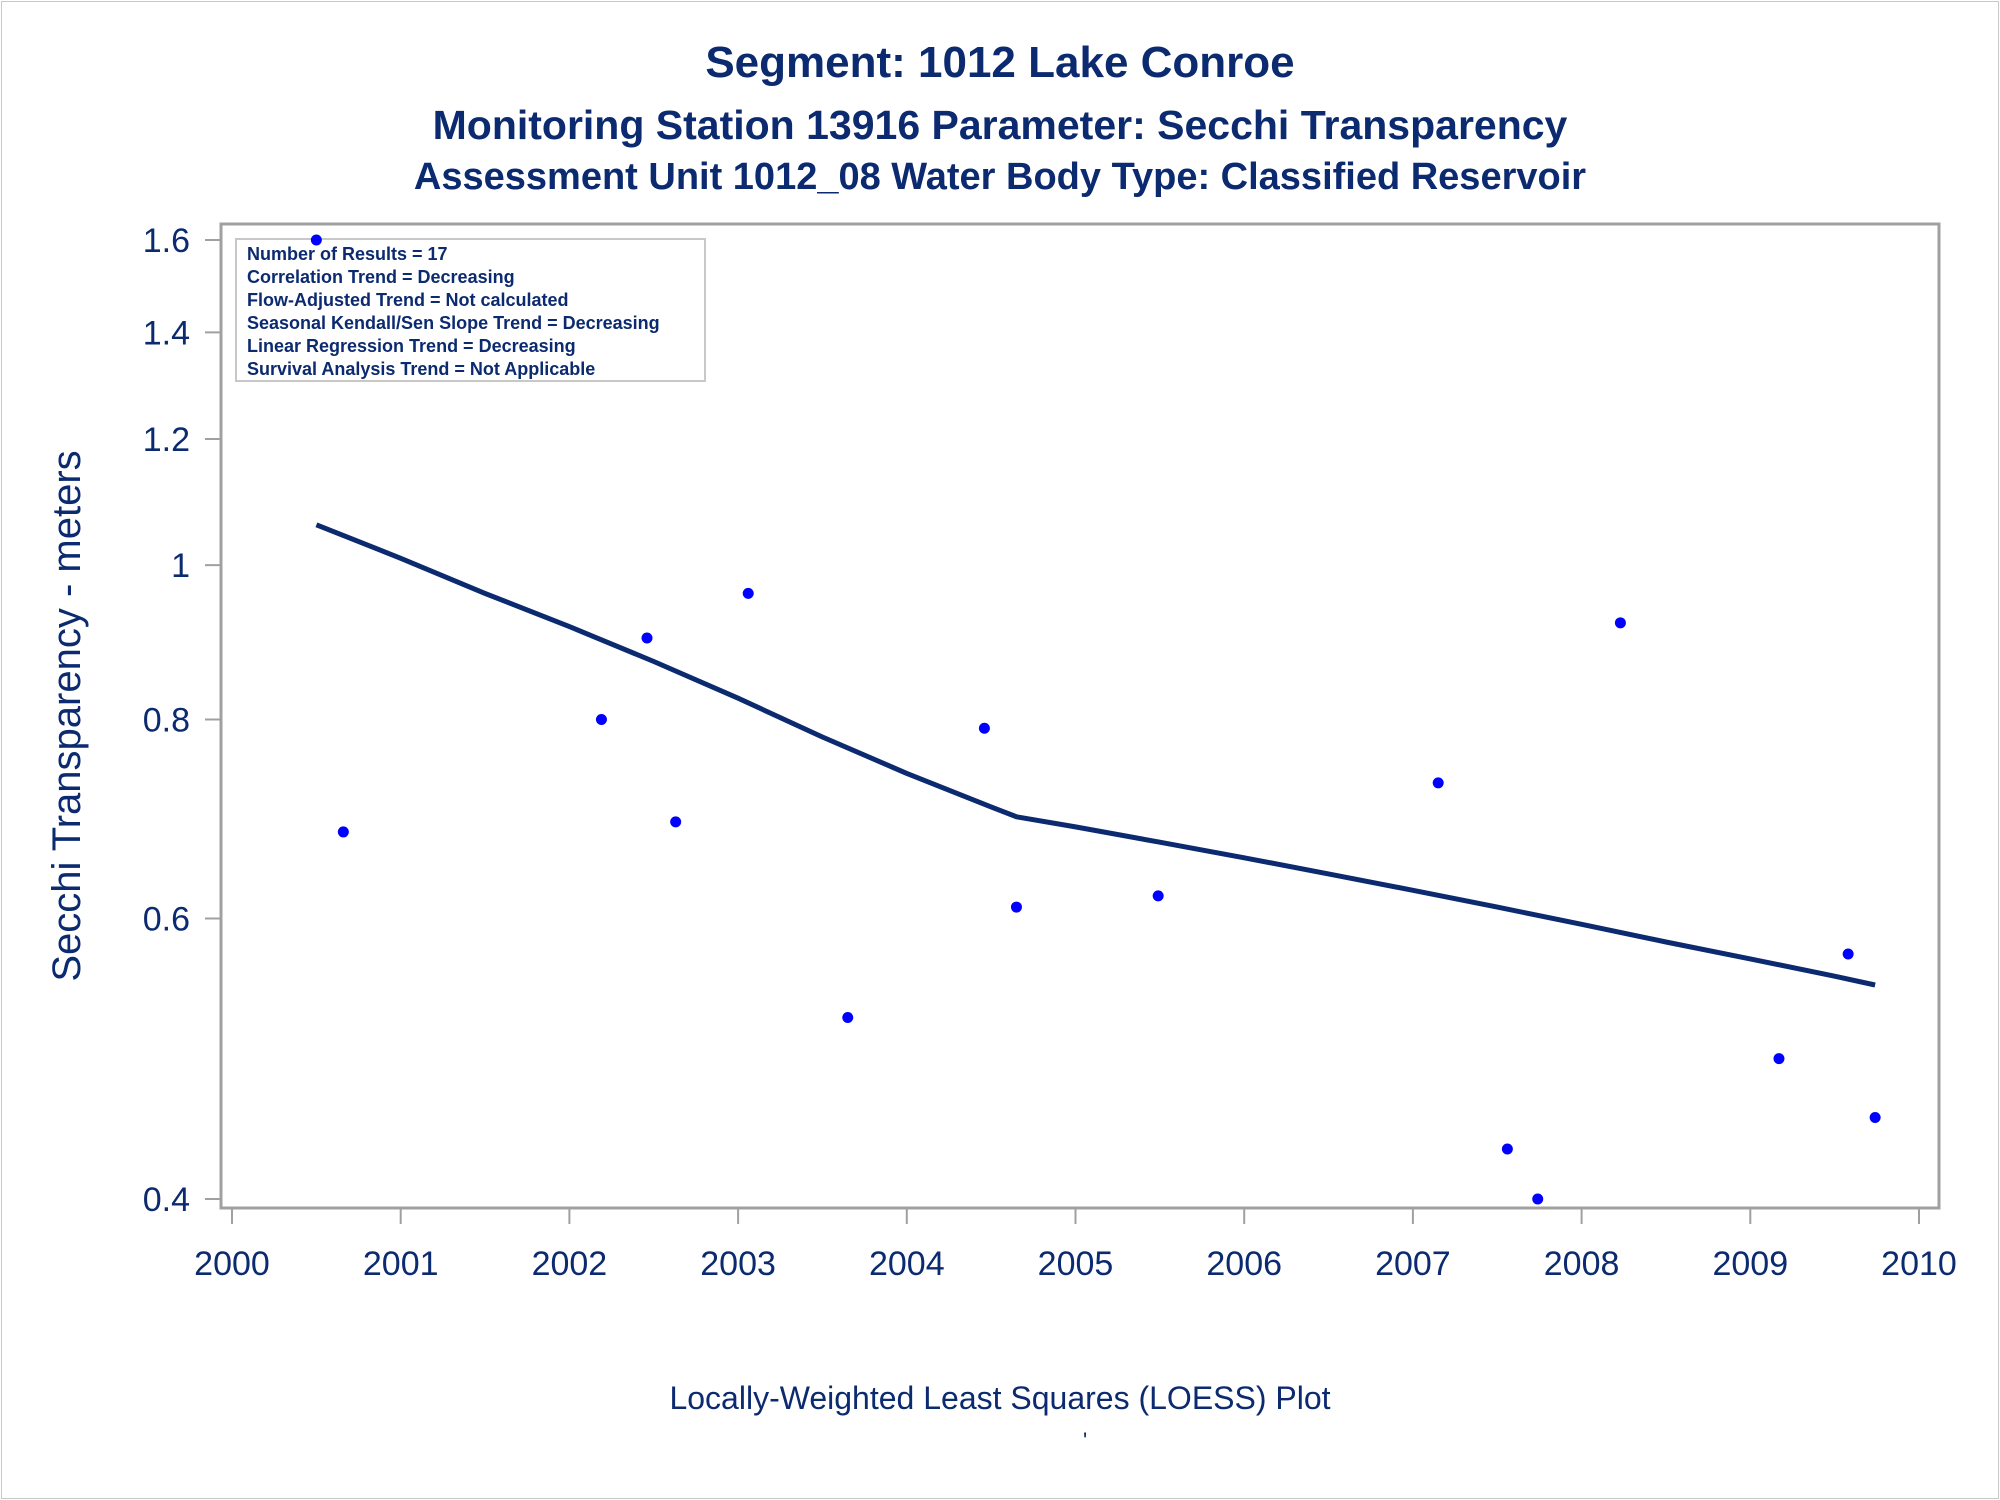  What do you see at coordinates (67, 715) in the screenshot?
I see `y-axis-label: Secchi Transparency - meters` at bounding box center [67, 715].